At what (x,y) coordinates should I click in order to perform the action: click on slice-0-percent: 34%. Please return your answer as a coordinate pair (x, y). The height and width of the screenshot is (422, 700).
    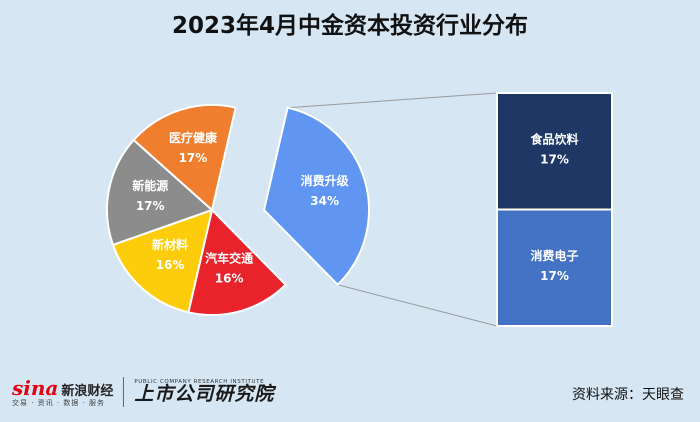
    Looking at the image, I should click on (324, 201).